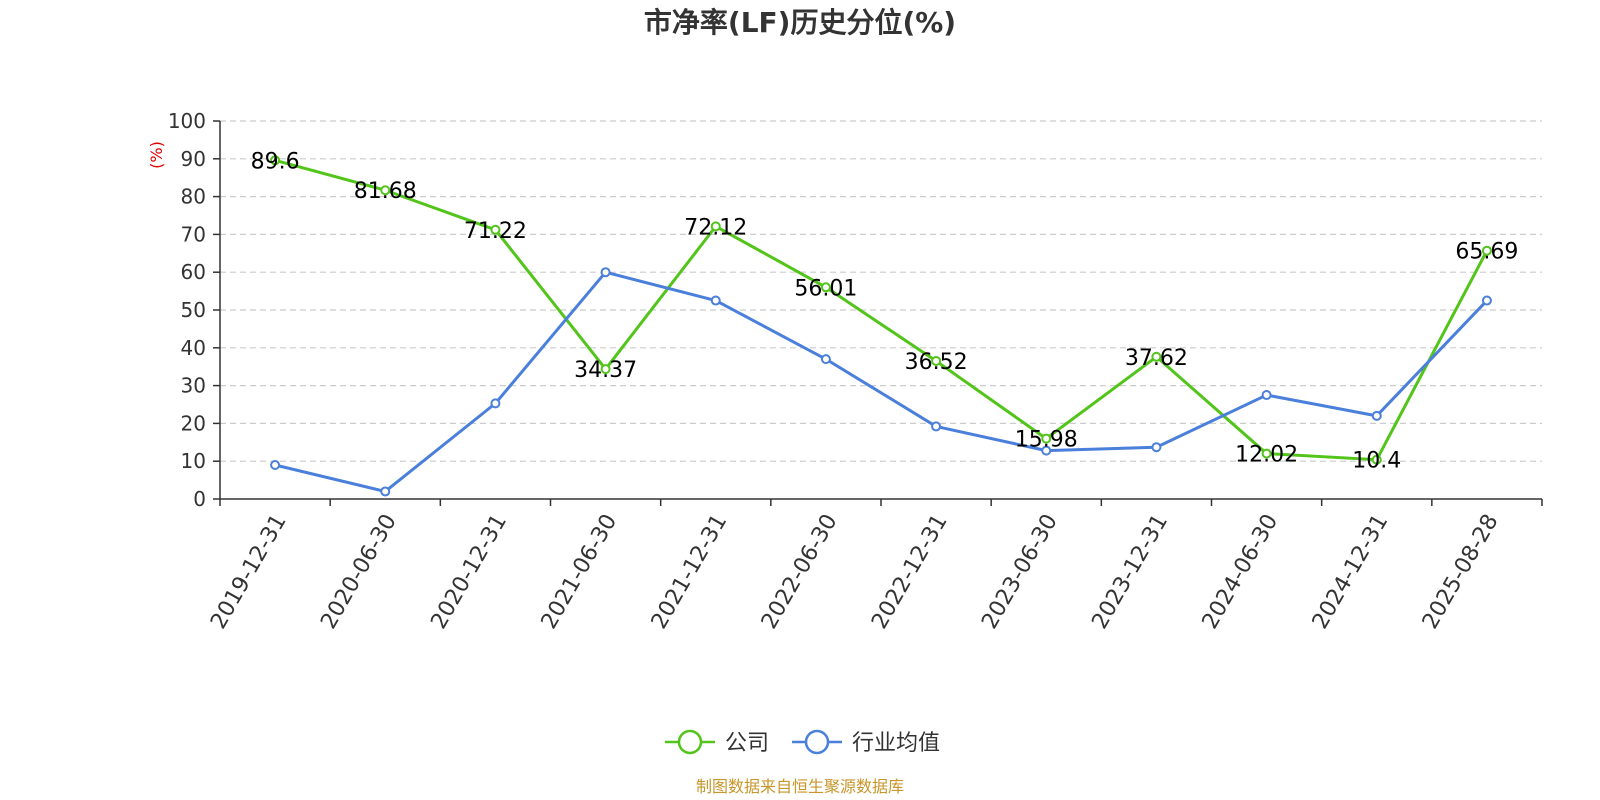 This screenshot has height=800, width=1600. I want to click on x-tick-label: 2021-12-31, so click(690, 571).